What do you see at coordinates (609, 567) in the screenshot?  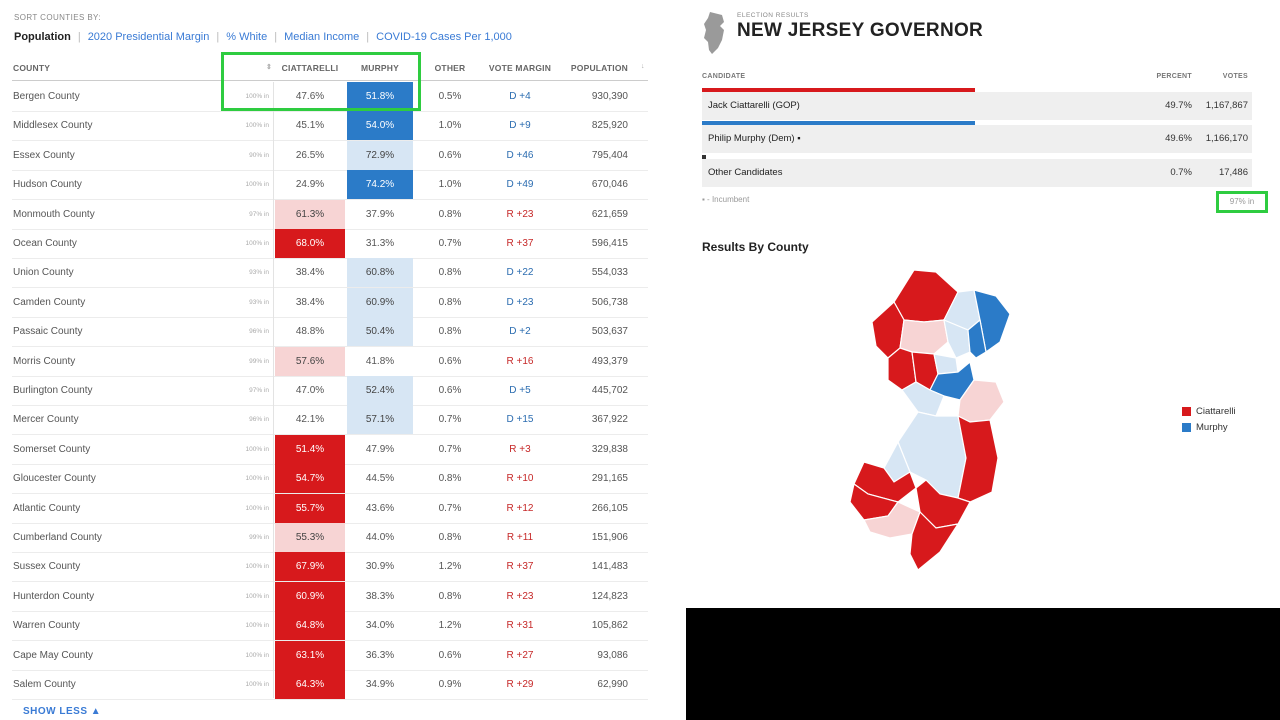 I see `population-value: 141,483` at bounding box center [609, 567].